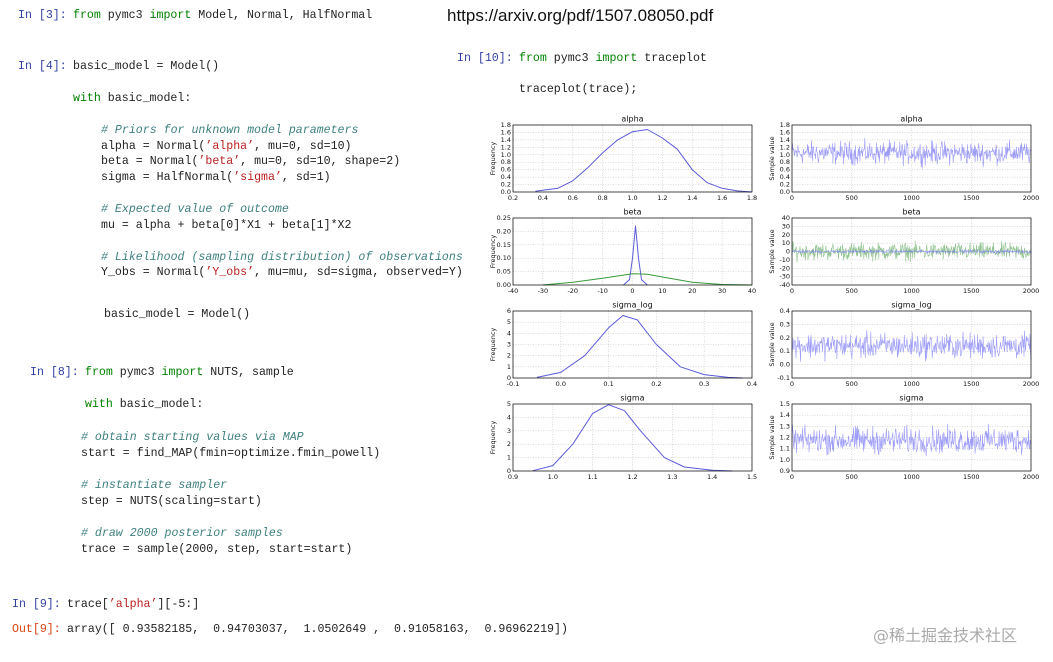  What do you see at coordinates (785, 170) in the screenshot?
I see `y-tick-label: 0.6` at bounding box center [785, 170].